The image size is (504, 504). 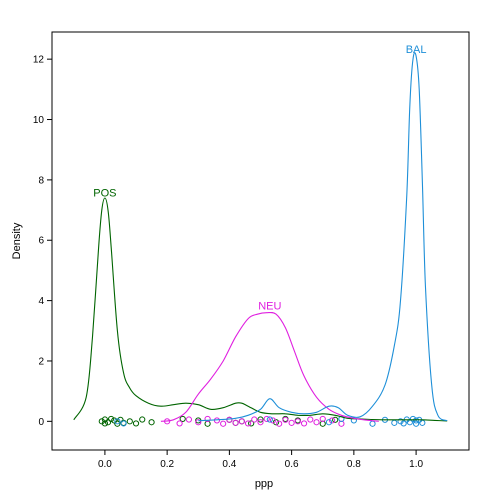 What do you see at coordinates (104, 193) in the screenshot?
I see `series-label-pos: POS` at bounding box center [104, 193].